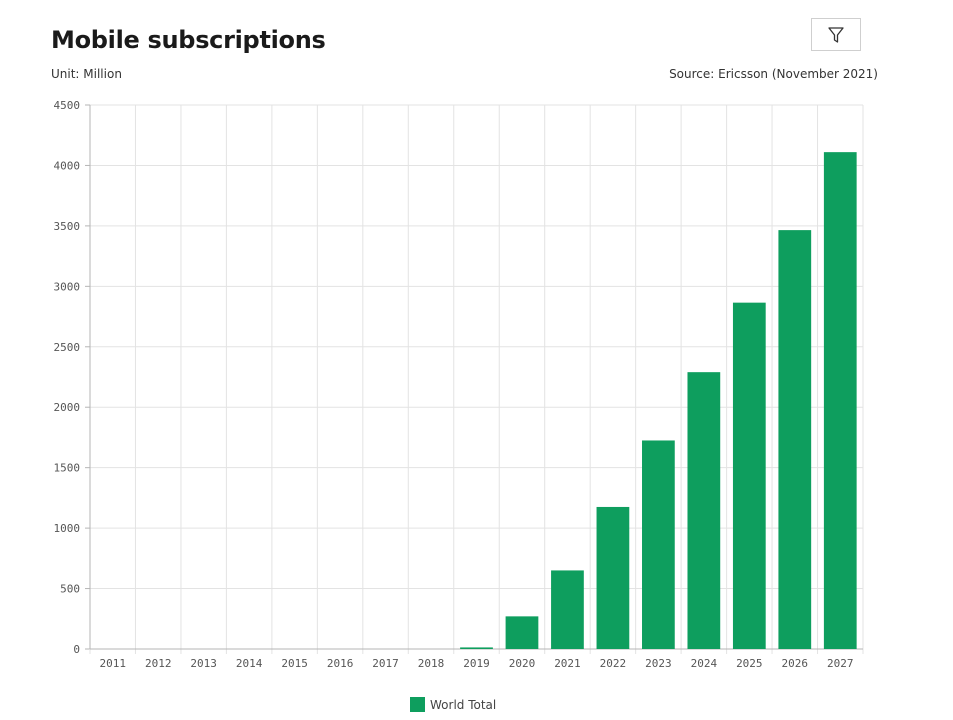  I want to click on x-tick-label: 2016, so click(340, 663).